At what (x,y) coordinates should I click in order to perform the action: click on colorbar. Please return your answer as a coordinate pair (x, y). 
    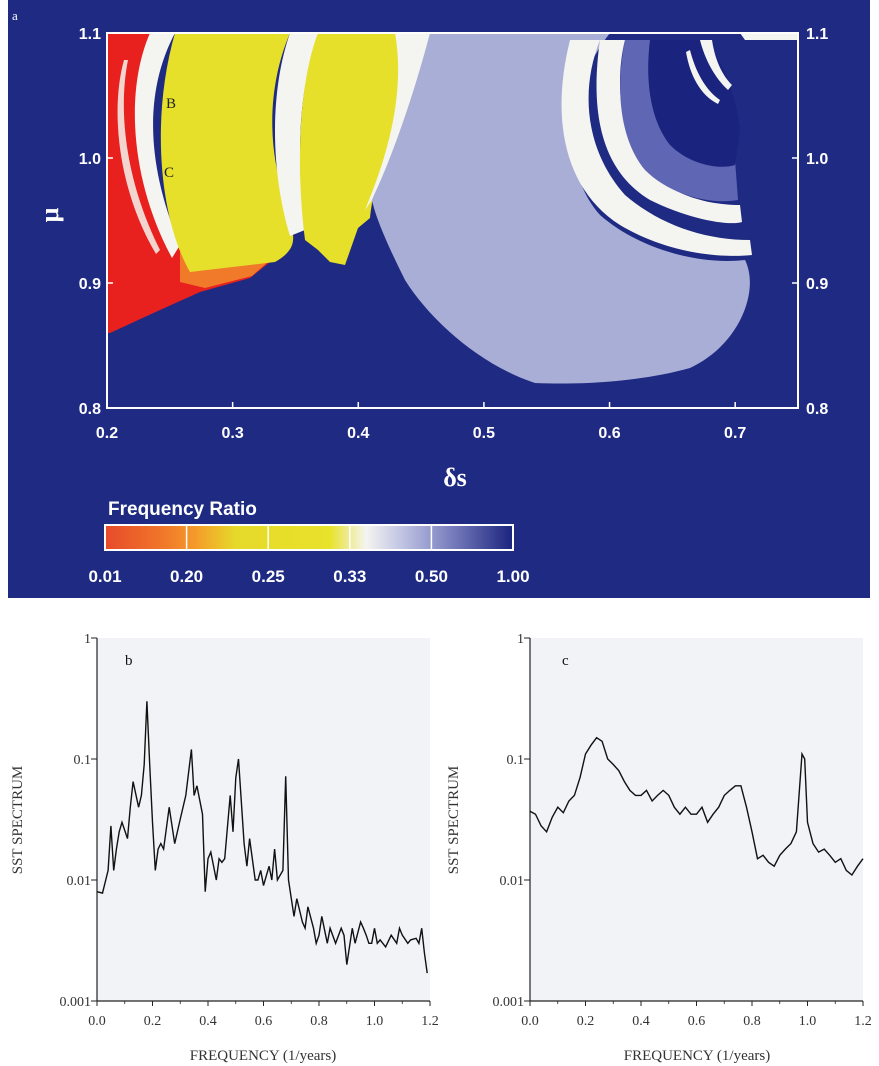
    Looking at the image, I should click on (309, 537).